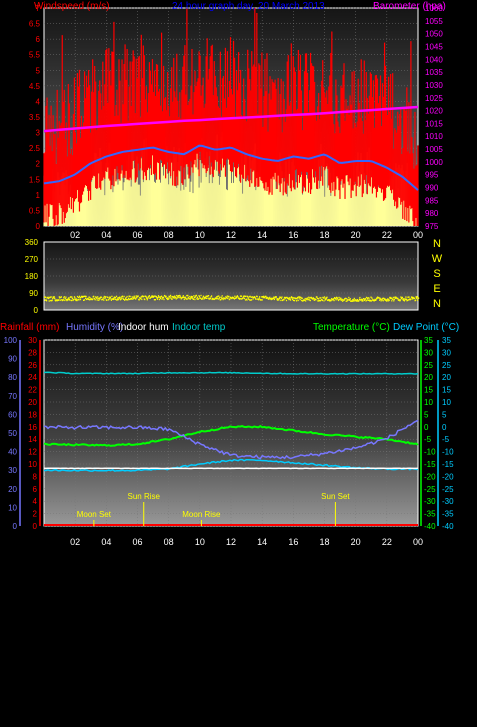 This screenshot has height=727, width=477. I want to click on temperature-line, so click(231, 435).